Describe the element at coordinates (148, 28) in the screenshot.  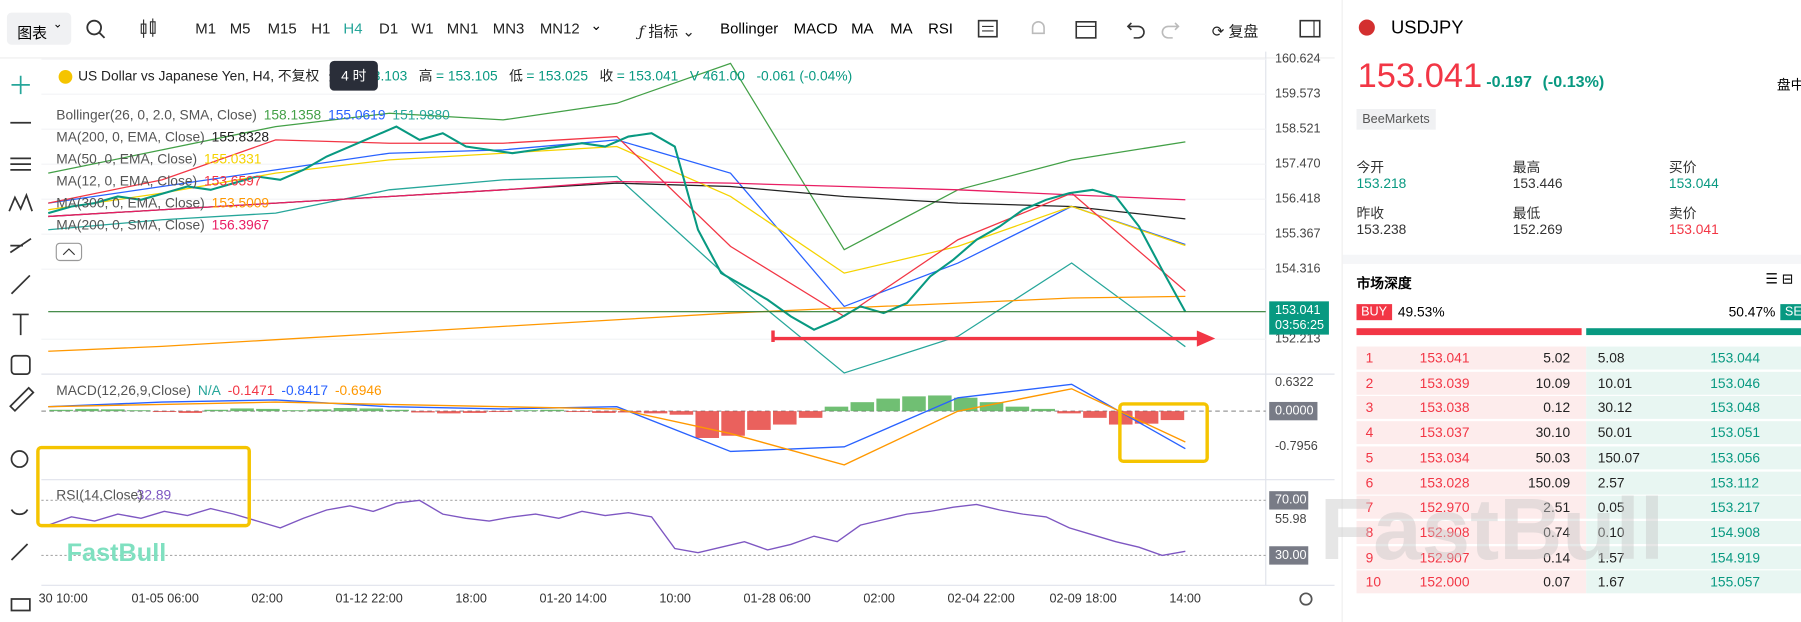
I see `candle-icon` at that location.